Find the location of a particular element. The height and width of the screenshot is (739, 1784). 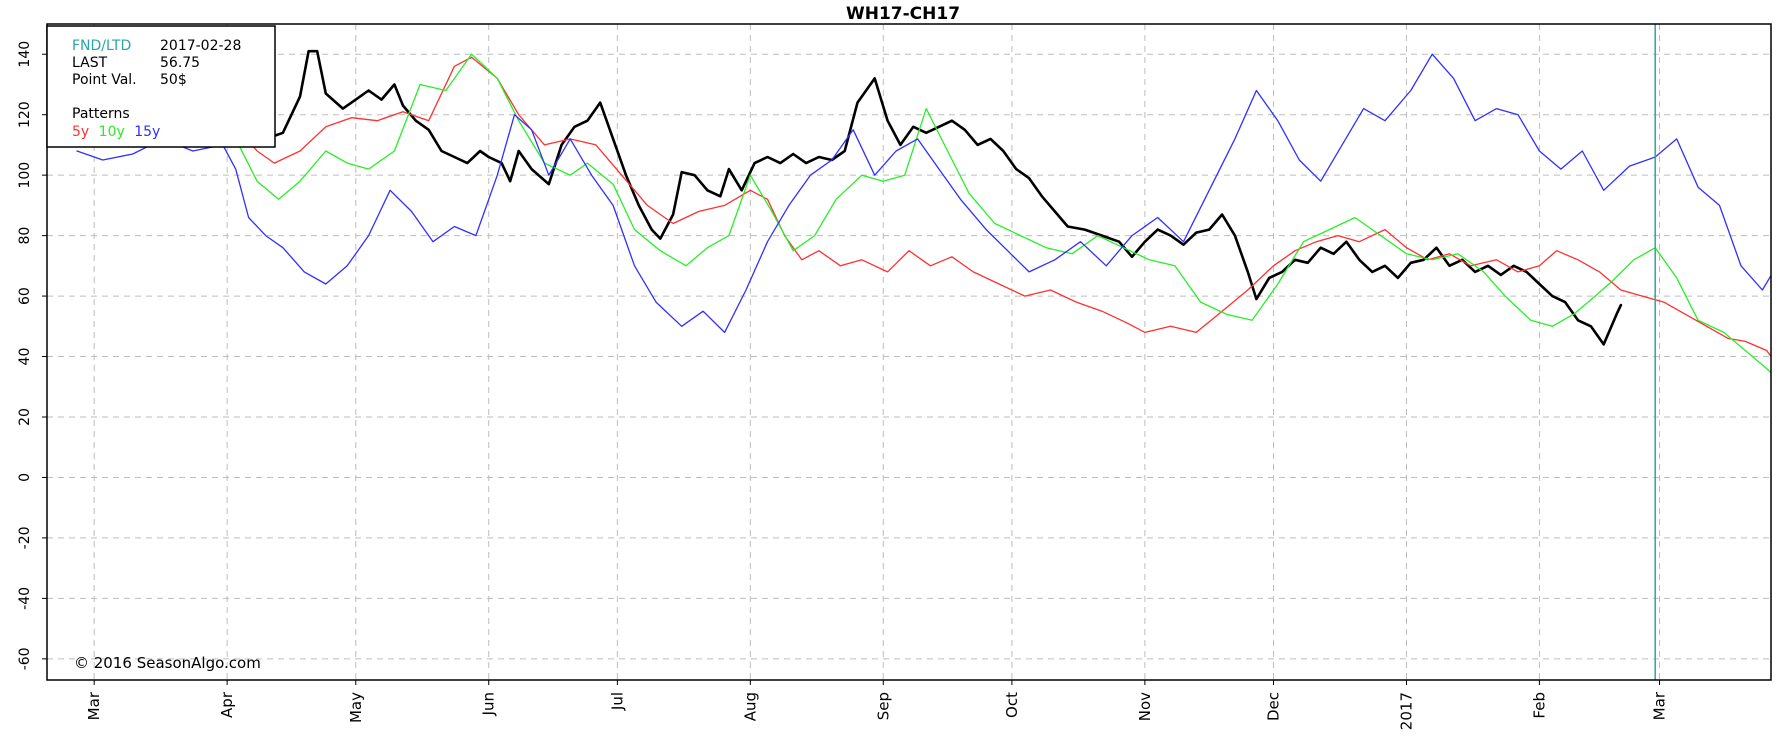

y-tick-label: 120 is located at coordinates (25, 114).